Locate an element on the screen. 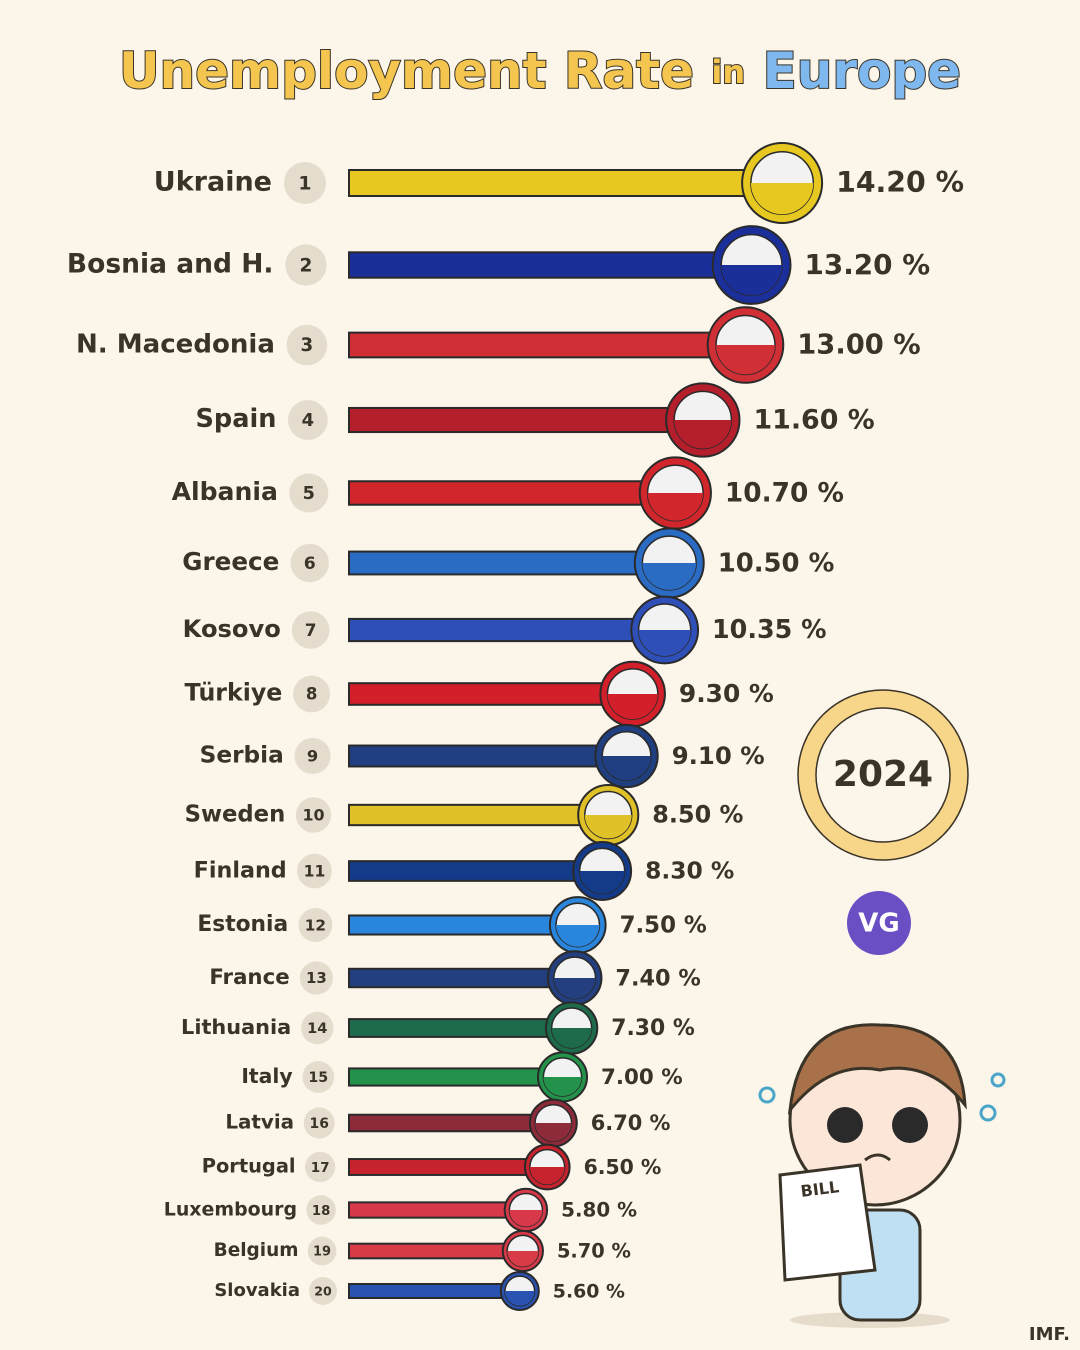 This screenshot has width=1080, height=1350. rank-label: 16 is located at coordinates (319, 1124).